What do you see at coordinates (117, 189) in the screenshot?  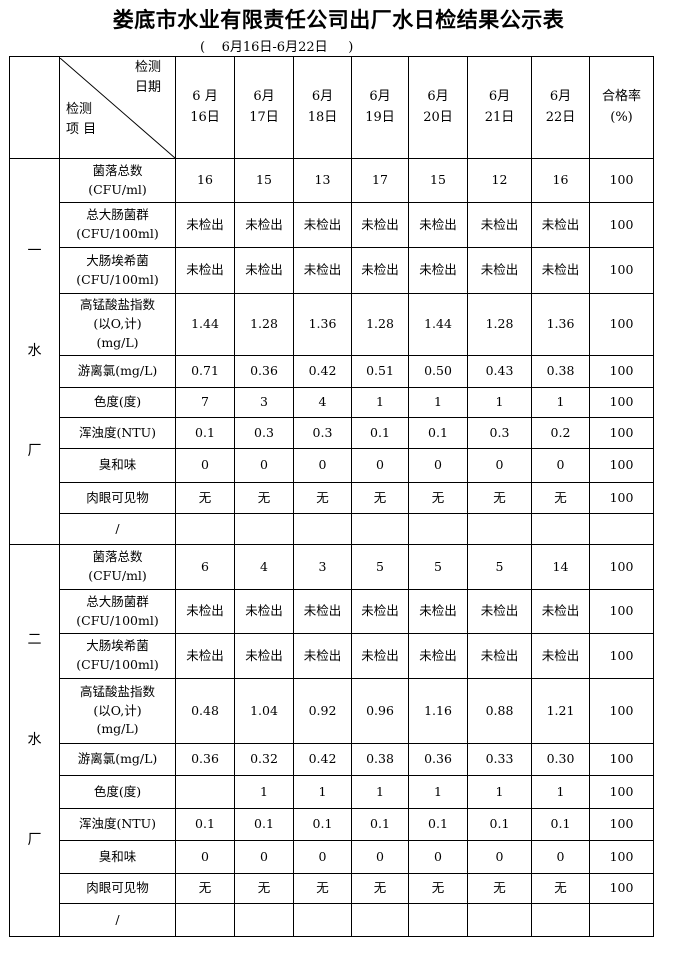 I see `item-label-line: (CFU/ml)` at bounding box center [117, 189].